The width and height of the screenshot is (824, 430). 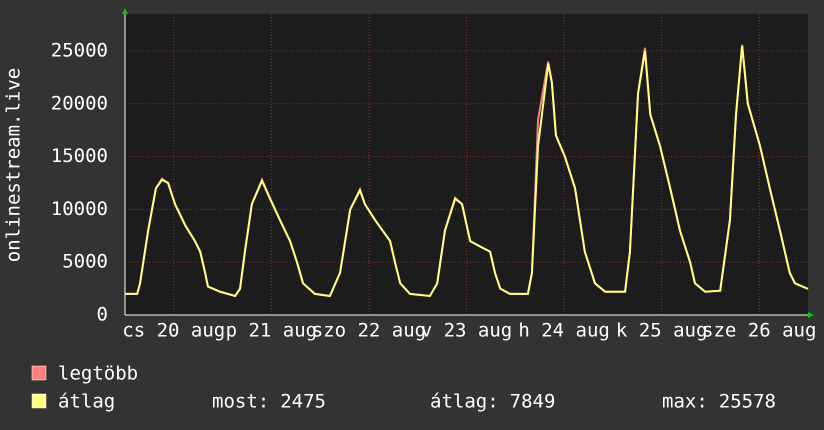 What do you see at coordinates (85, 262) in the screenshot?
I see `y-tick-label: 5000` at bounding box center [85, 262].